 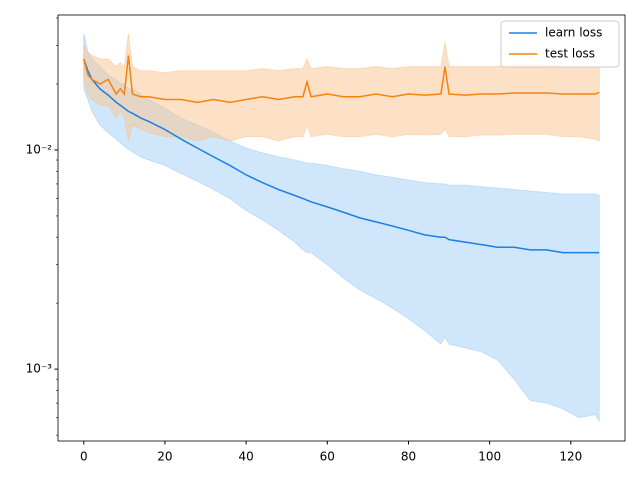 What do you see at coordinates (164, 457) in the screenshot?
I see `x-tick-label: 20` at bounding box center [164, 457].